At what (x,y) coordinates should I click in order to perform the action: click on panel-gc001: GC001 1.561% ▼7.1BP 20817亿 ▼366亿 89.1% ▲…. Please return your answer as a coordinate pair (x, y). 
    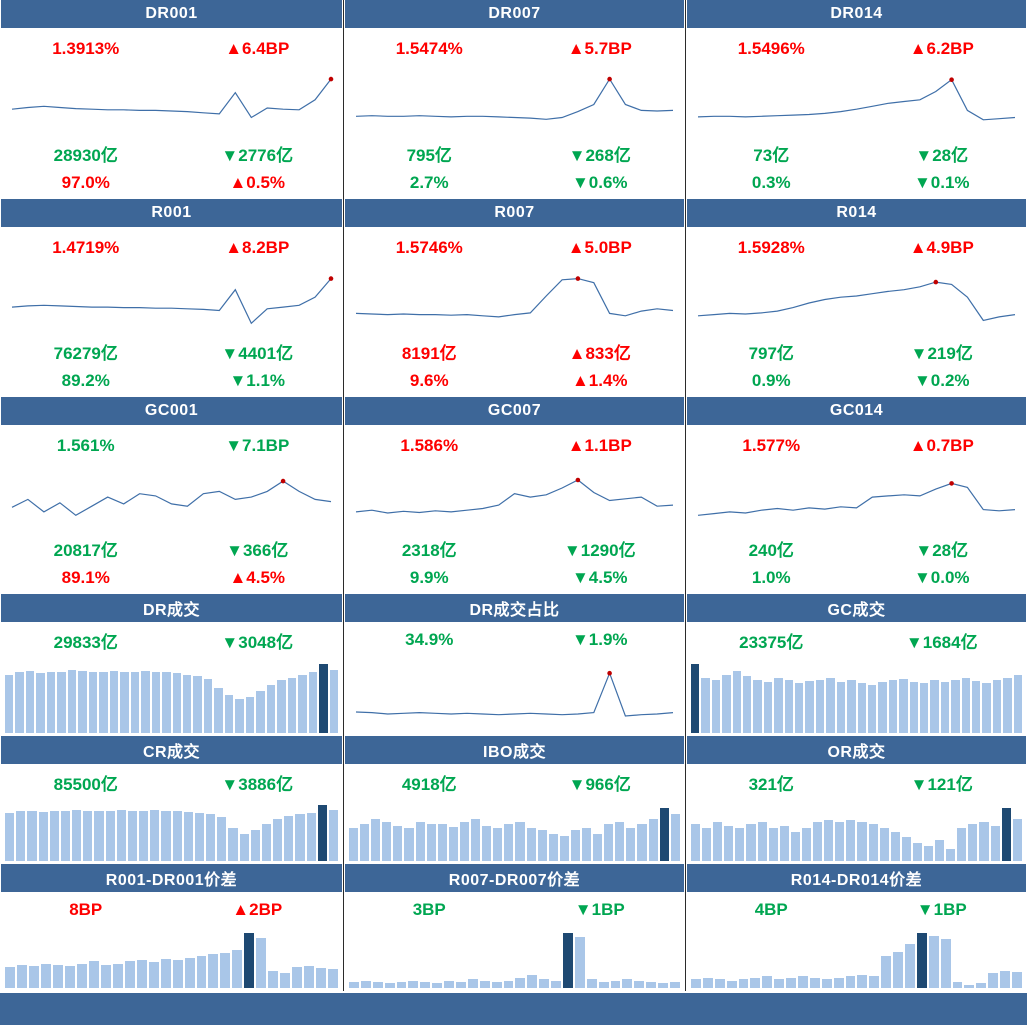
    Looking at the image, I should click on (171, 495).